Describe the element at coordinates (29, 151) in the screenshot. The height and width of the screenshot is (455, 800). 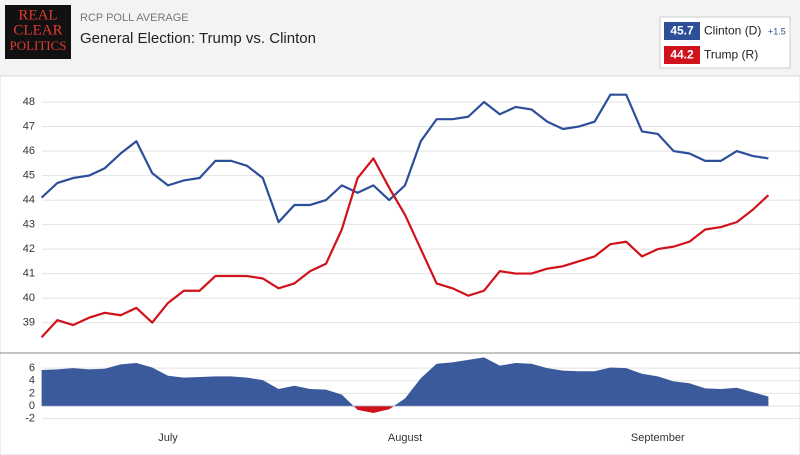
I see `y-tick-label: 46` at that location.